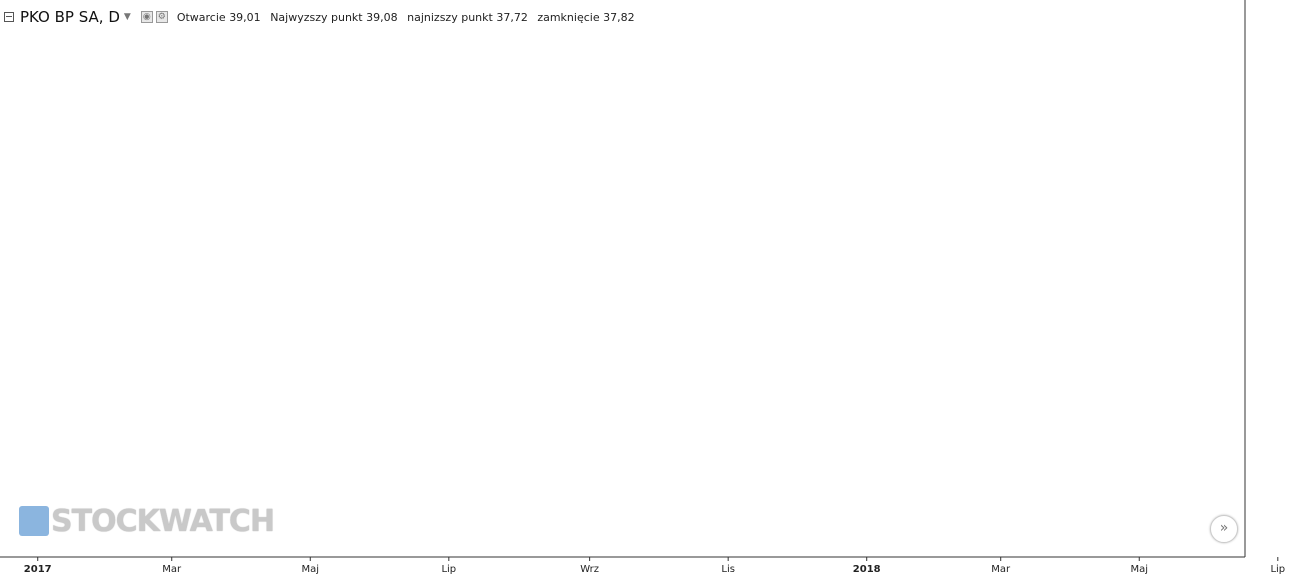  I want to click on close-value: 37,82, so click(619, 17).